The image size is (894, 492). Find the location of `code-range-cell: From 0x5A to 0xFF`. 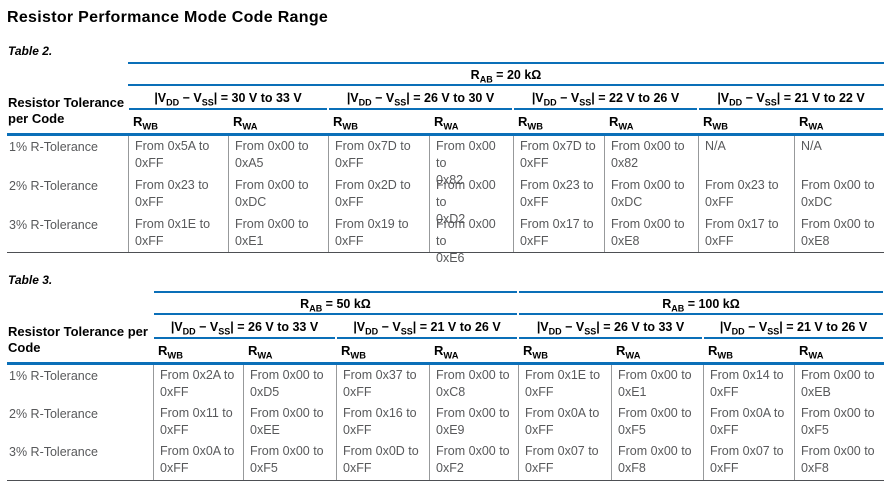

code-range-cell: From 0x5A to 0xFF is located at coordinates (178, 155).